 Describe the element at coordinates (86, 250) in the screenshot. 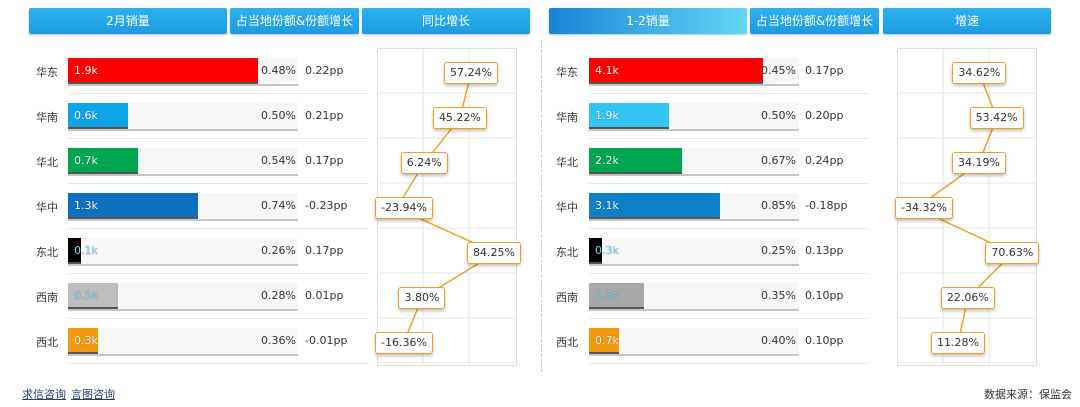

I see `sales-value-label: 0.1k` at that location.